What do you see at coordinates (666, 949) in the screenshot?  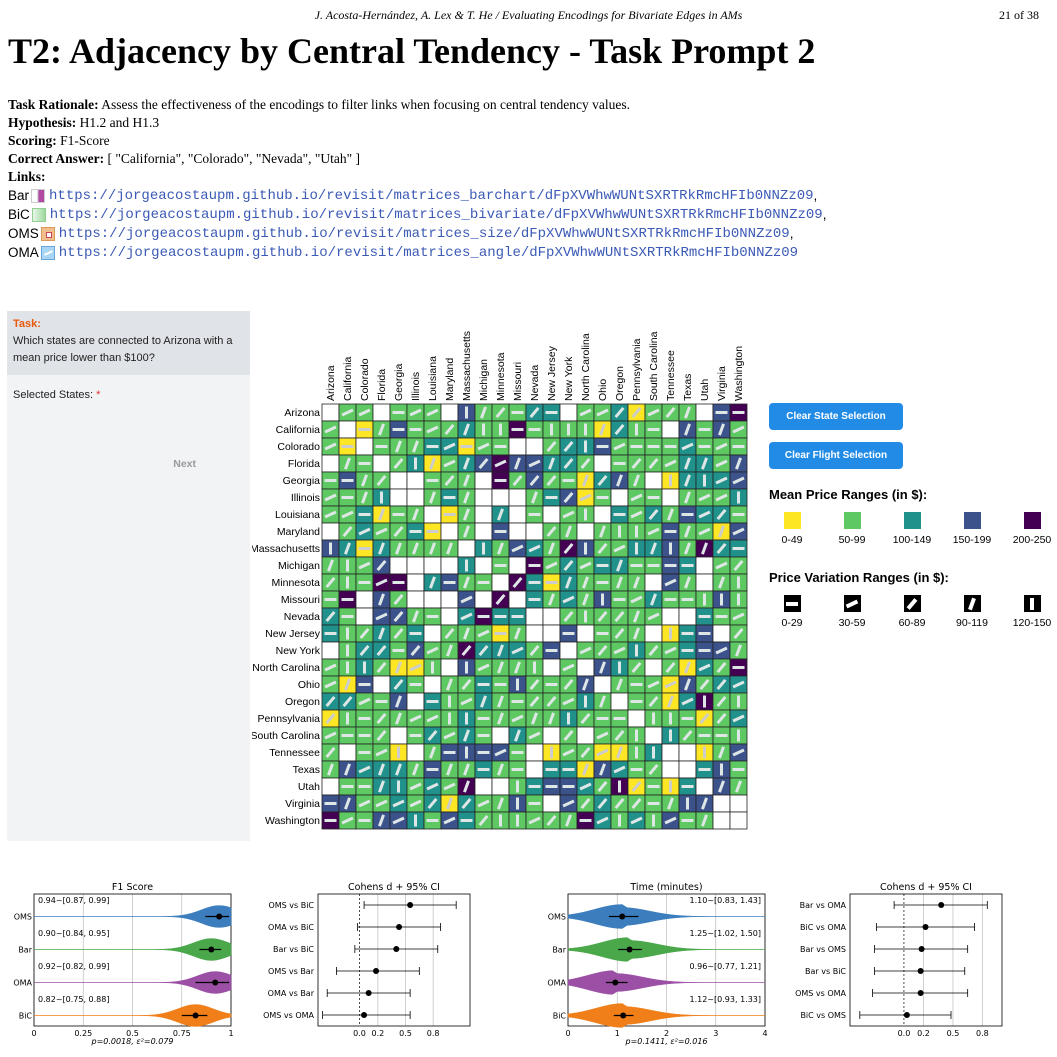 I see `violin-shape` at bounding box center [666, 949].